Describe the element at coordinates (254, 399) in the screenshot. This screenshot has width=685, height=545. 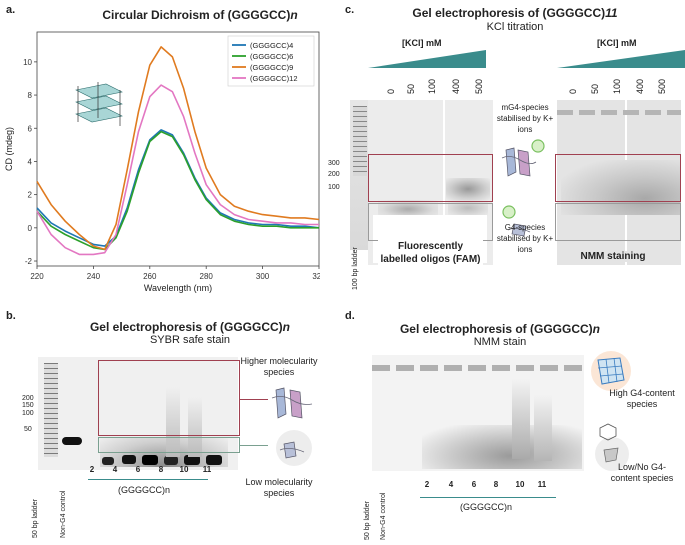
I see `higher-line-b` at that location.